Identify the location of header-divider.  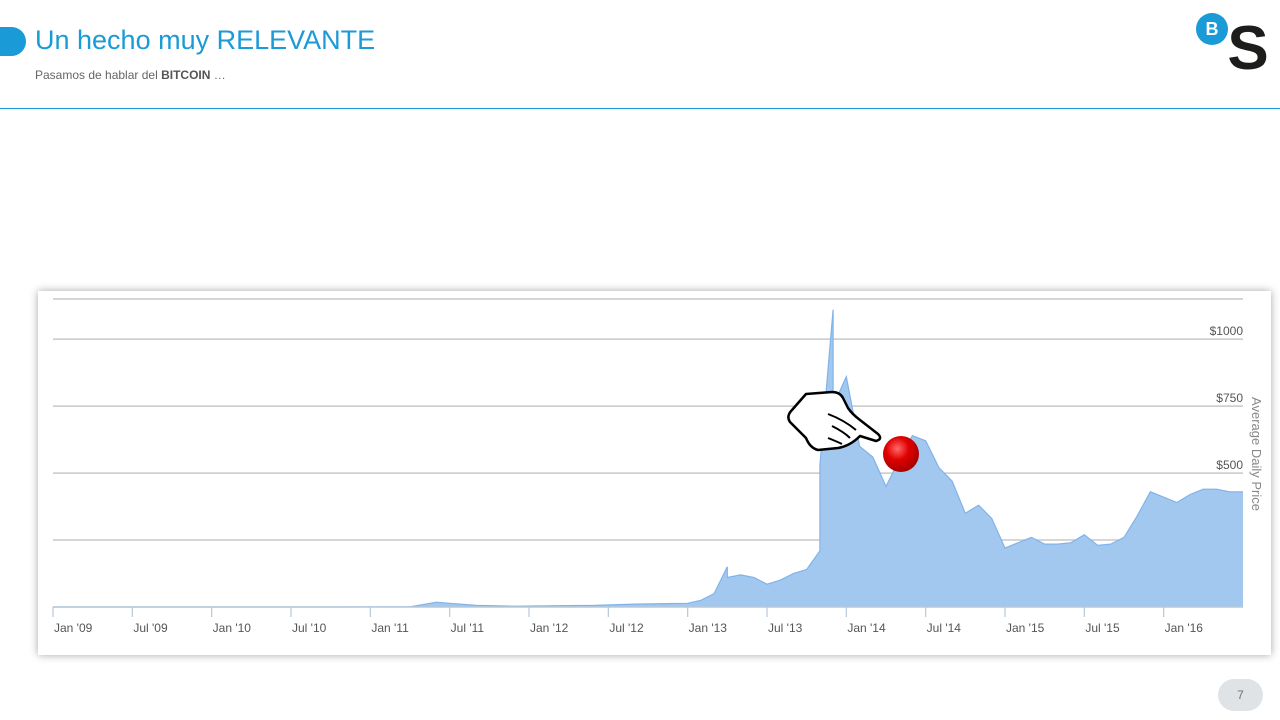
(640, 108).